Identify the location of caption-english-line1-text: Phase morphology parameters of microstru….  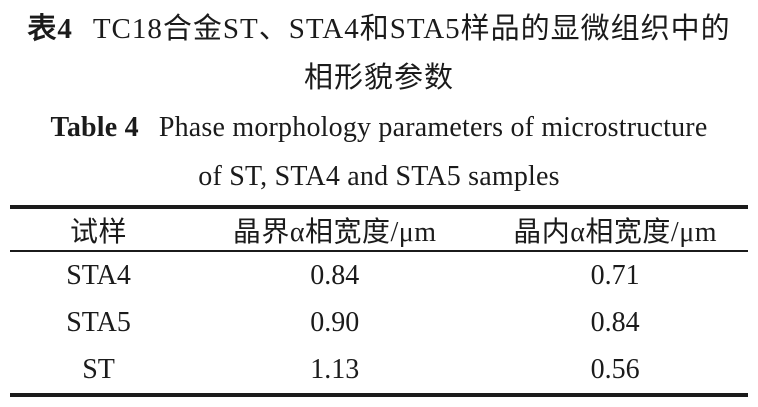
(433, 127).